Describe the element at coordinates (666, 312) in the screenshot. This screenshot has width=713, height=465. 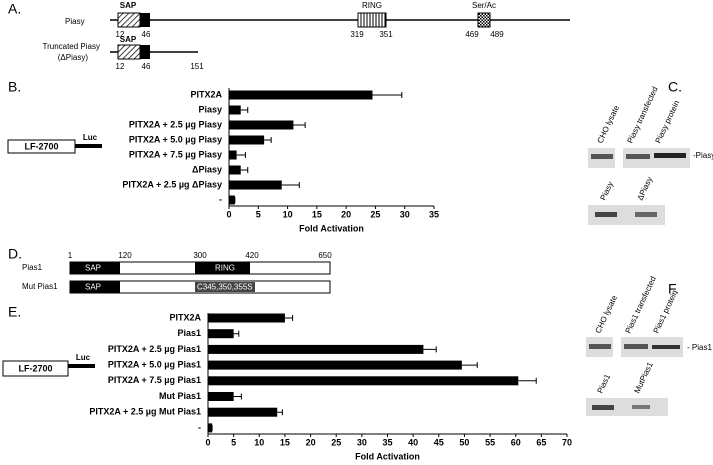
I see `lane-label: Pias1 protein` at that location.